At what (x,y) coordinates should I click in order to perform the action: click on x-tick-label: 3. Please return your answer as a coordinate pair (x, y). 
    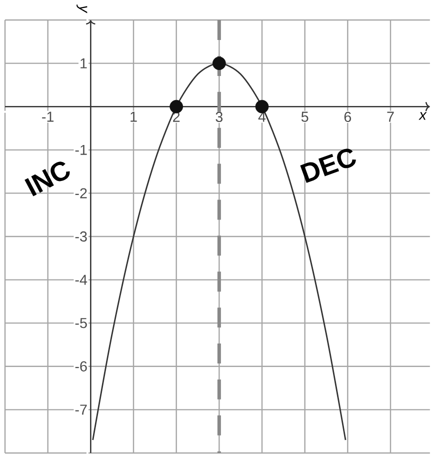
    Looking at the image, I should click on (219, 117).